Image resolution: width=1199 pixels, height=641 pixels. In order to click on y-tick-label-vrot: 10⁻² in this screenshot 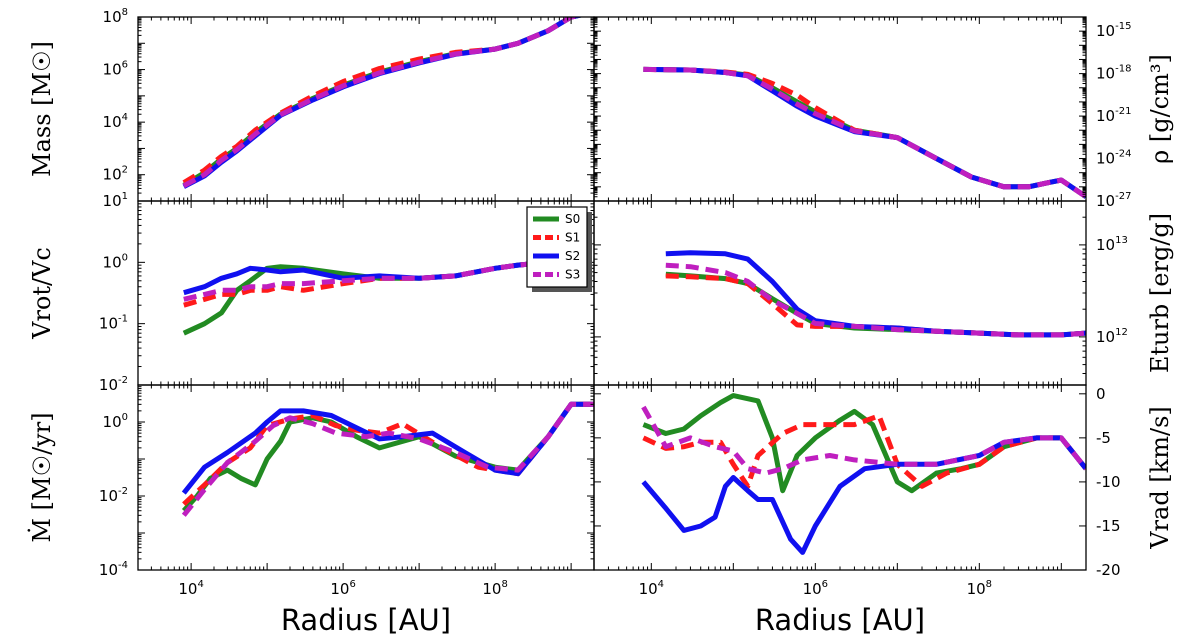, I will do `click(113, 384)`.